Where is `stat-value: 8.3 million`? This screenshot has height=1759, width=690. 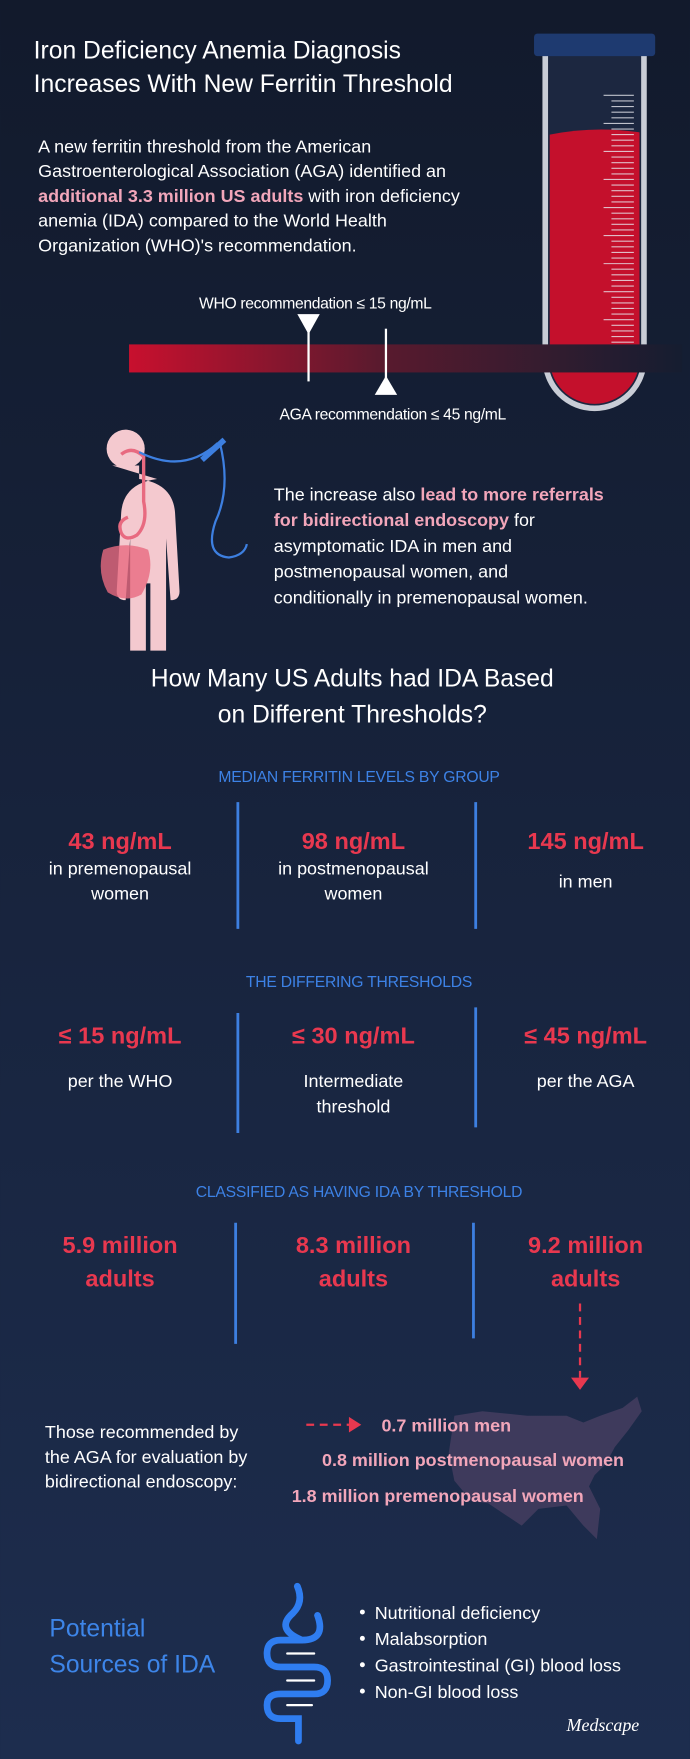 stat-value: 8.3 million is located at coordinates (353, 1245).